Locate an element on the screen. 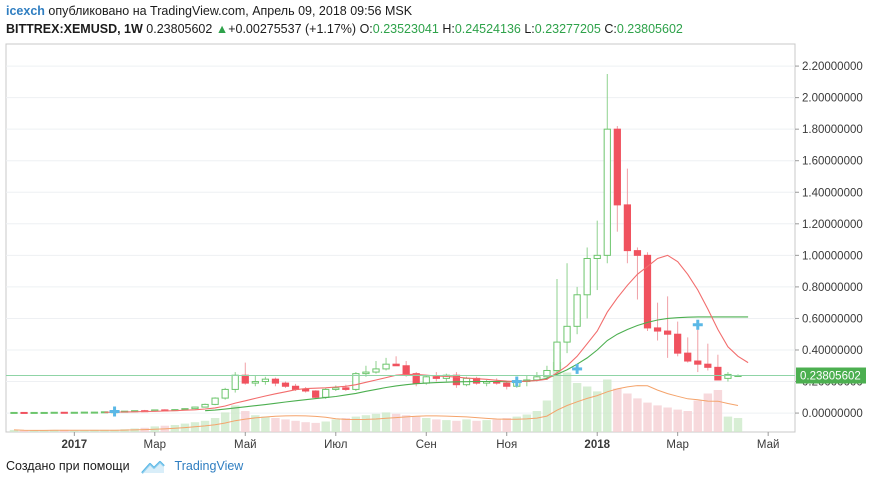 This screenshot has height=488, width=884. x-axis: 2017 Мар Май Июл Сен Ноя 2018 Мар Май is located at coordinates (420, 441).